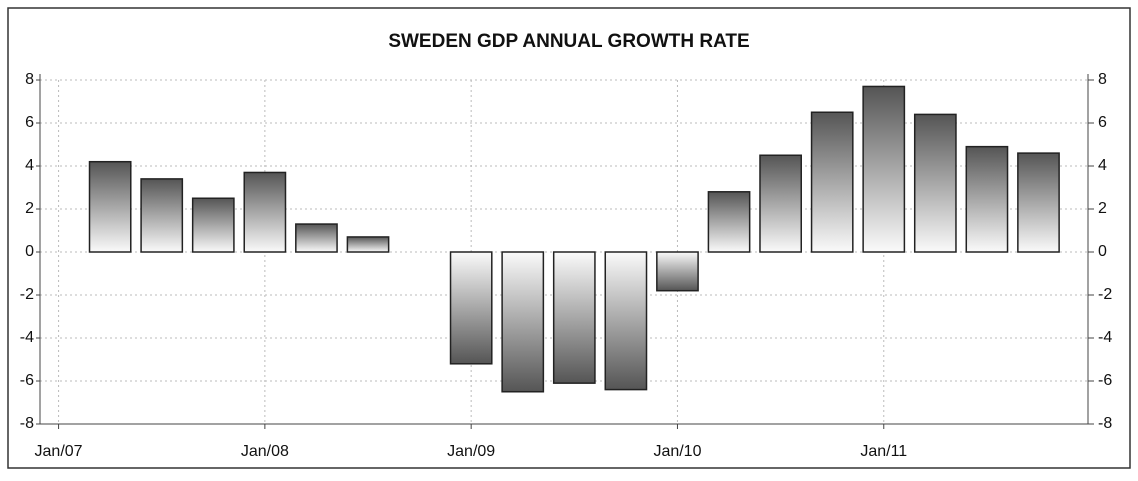 The width and height of the screenshot is (1138, 481). Describe the element at coordinates (29, 208) in the screenshot. I see `y-tick-label: 2` at that location.